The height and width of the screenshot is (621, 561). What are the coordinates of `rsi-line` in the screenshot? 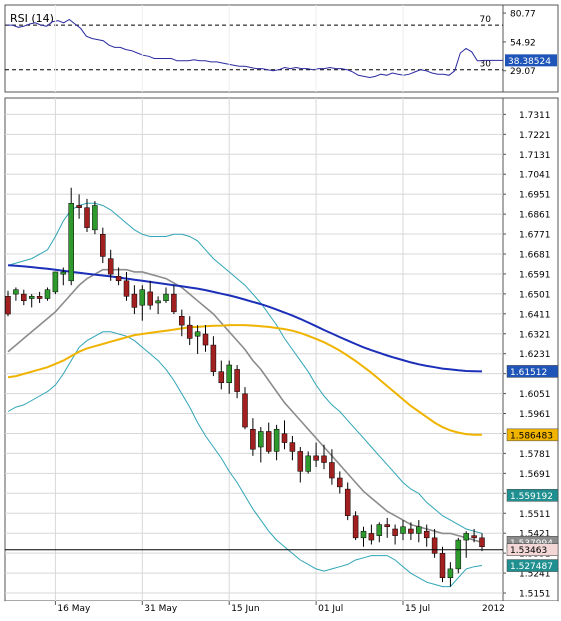 It's located at (245, 48).